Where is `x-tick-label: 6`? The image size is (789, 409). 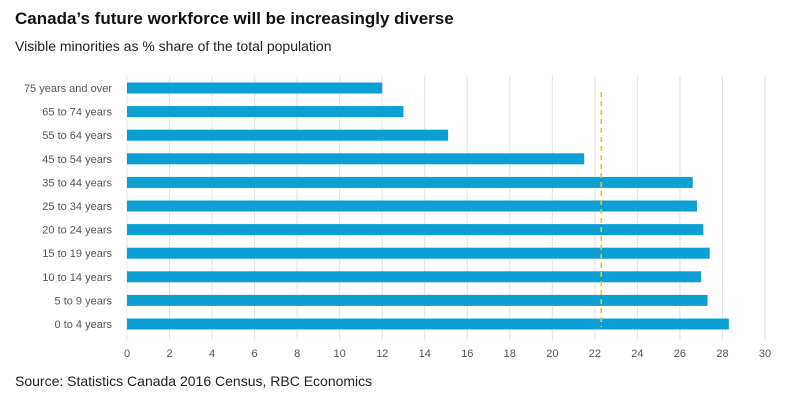 x-tick-label: 6 is located at coordinates (255, 354).